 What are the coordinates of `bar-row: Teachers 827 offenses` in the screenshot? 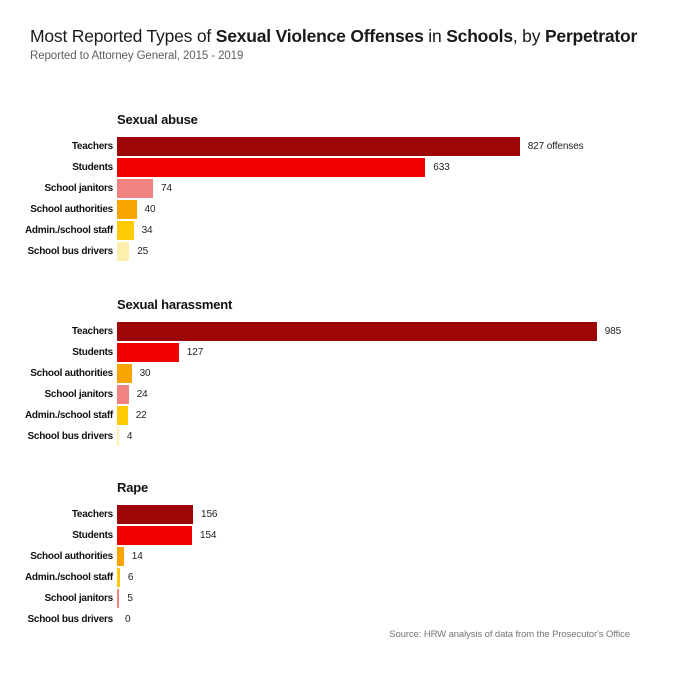 It's located at (360, 146).